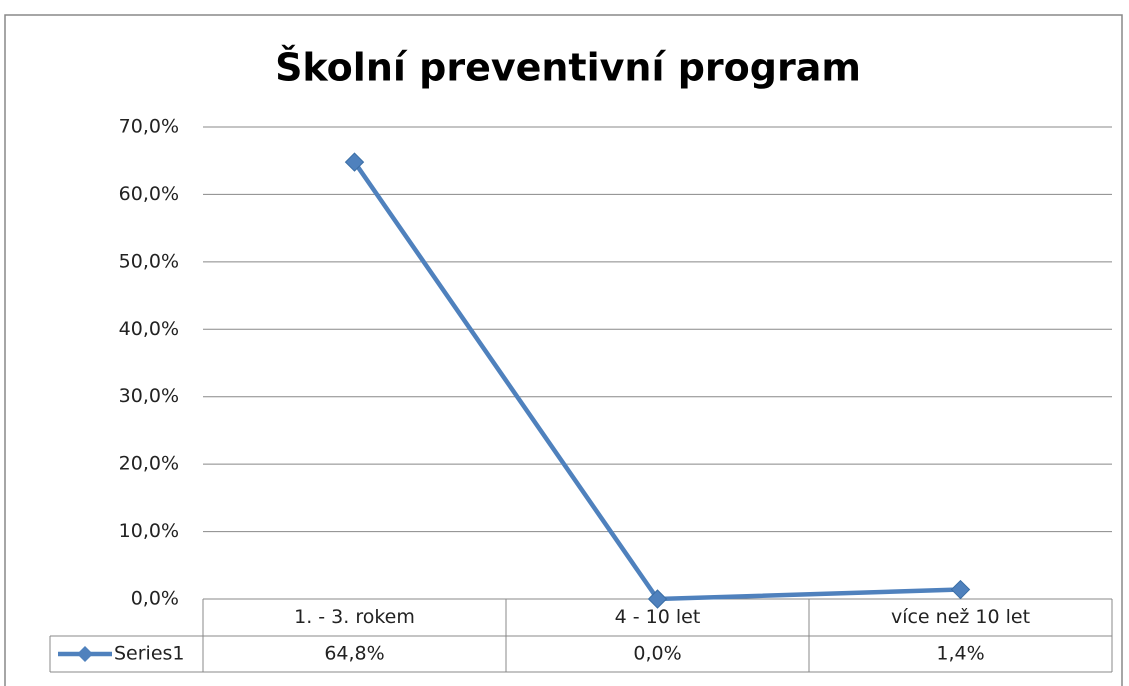 This screenshot has height=686, width=1129. Describe the element at coordinates (354, 617) in the screenshot. I see `x-tick-label: 1. - 3. rokem` at that location.